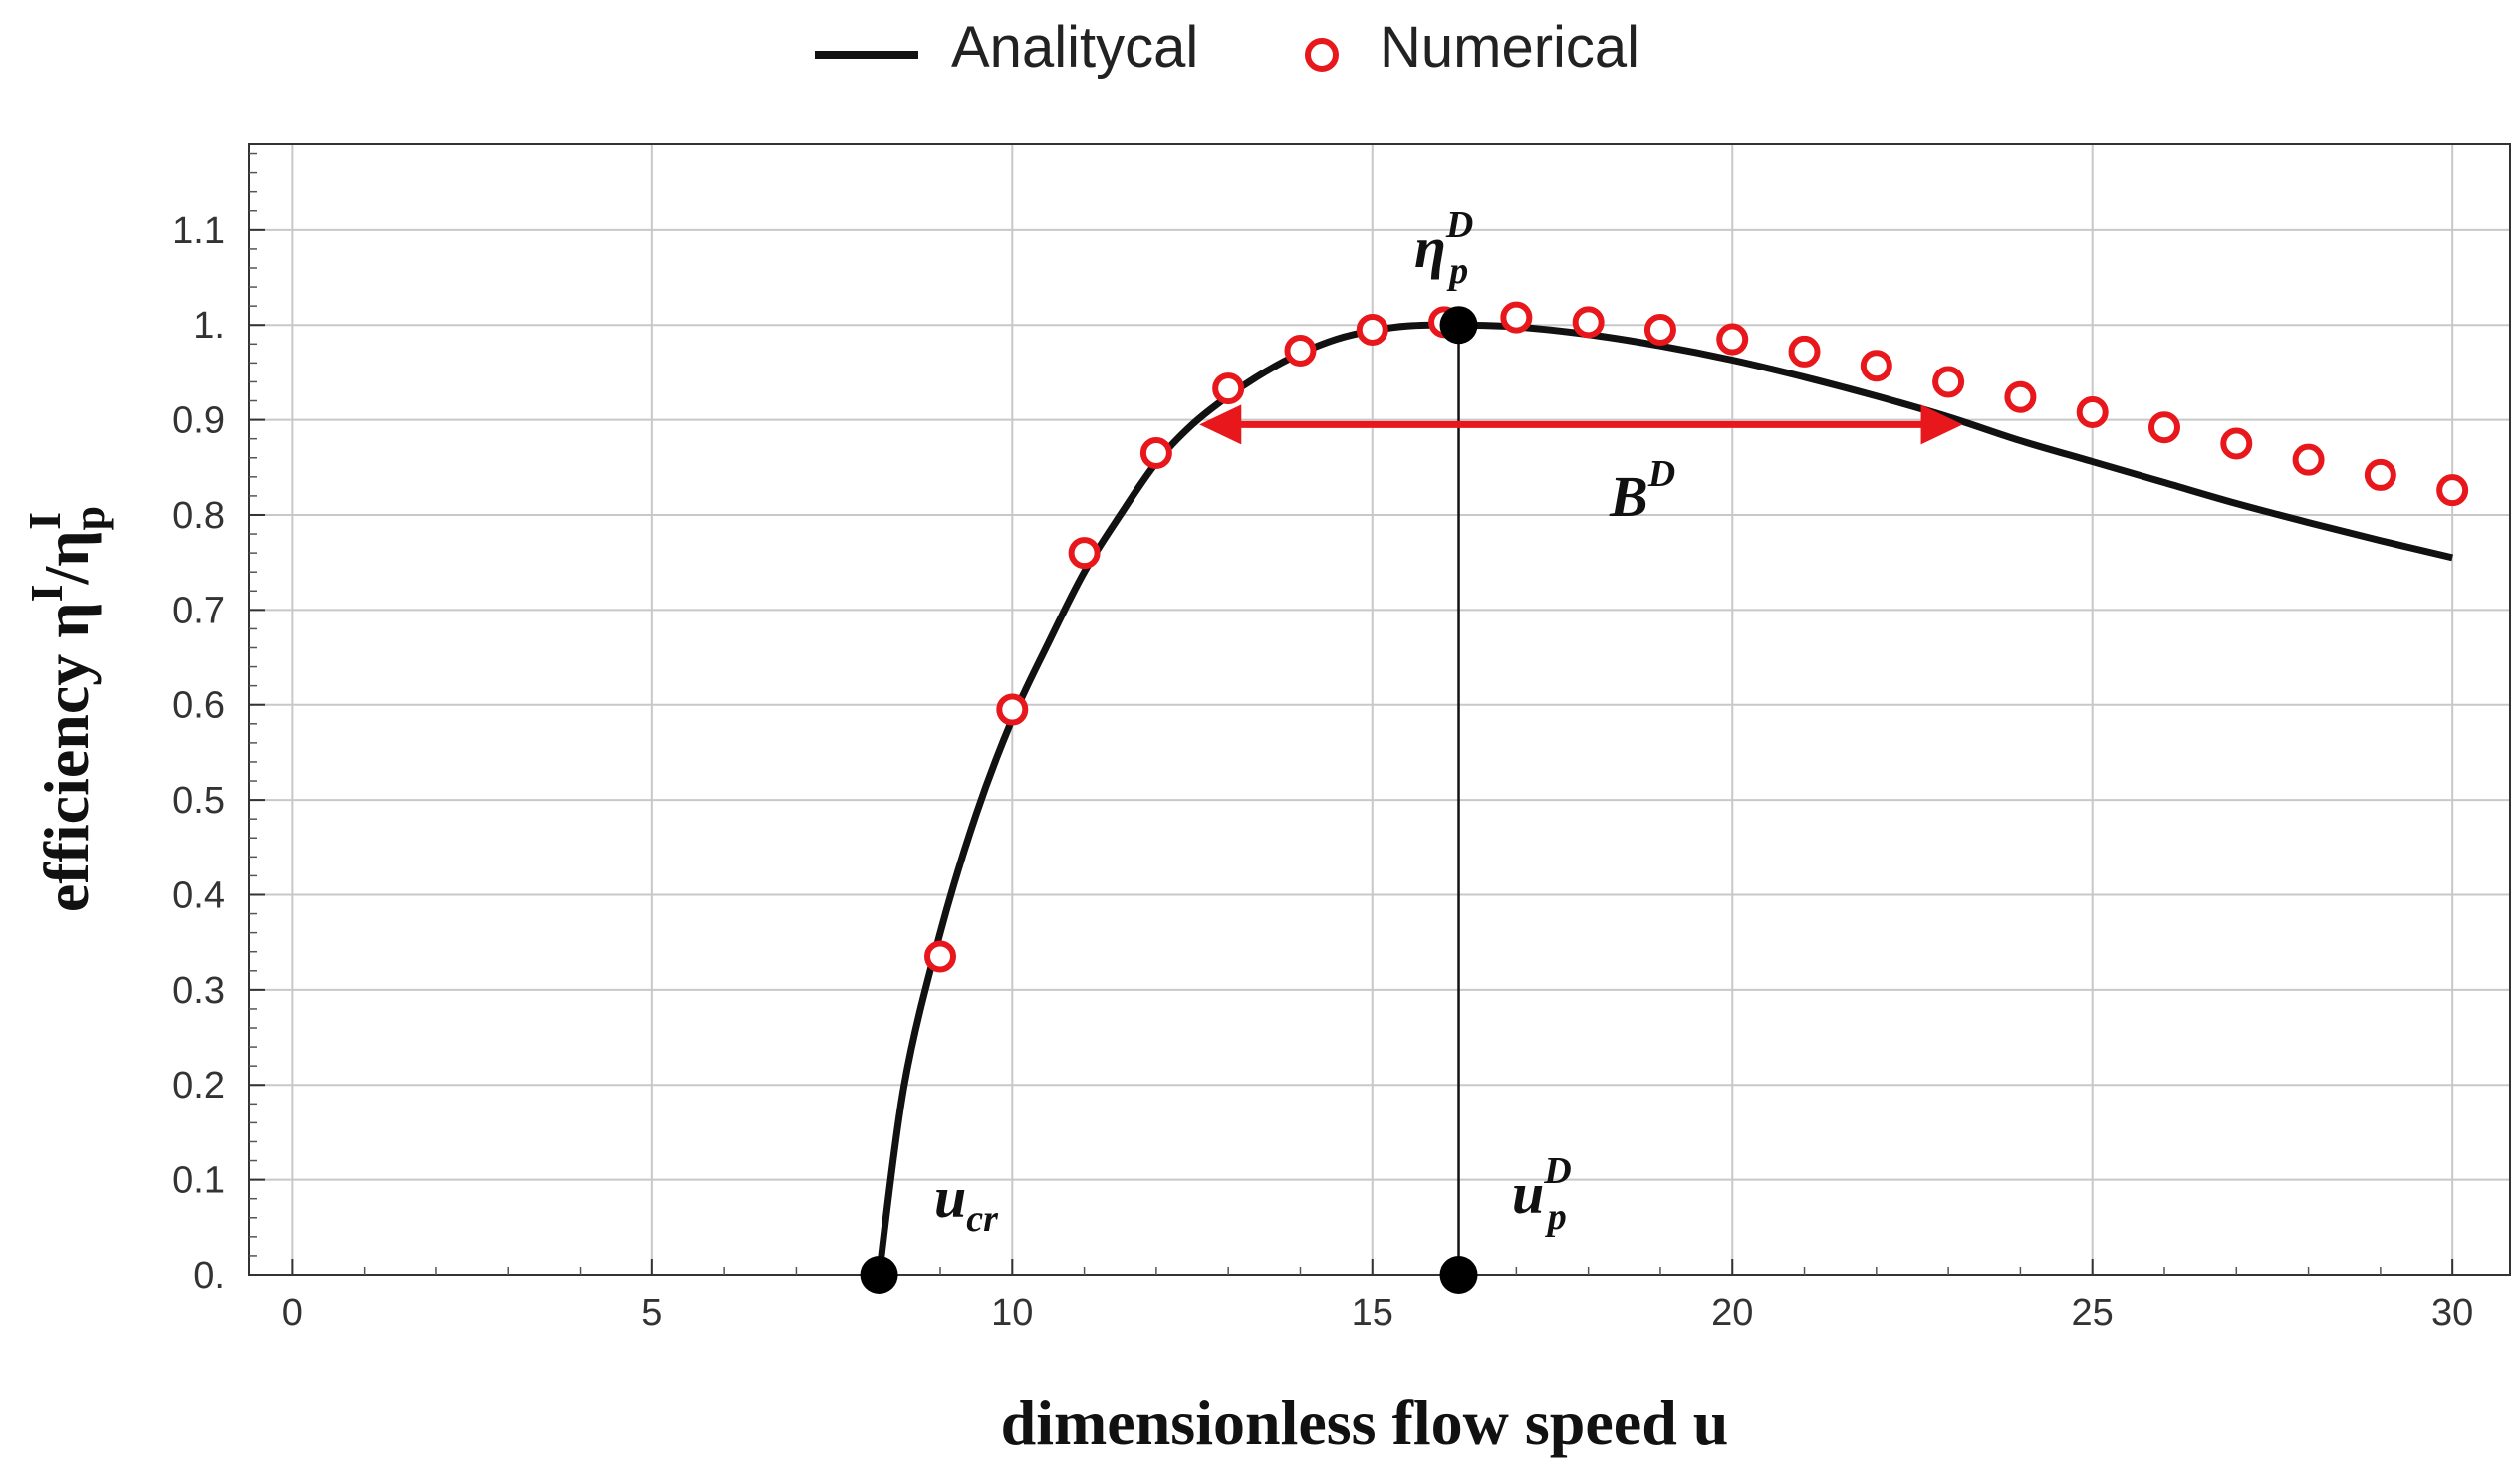  I want to click on y-axis-title-slash: /η, so click(66, 557).